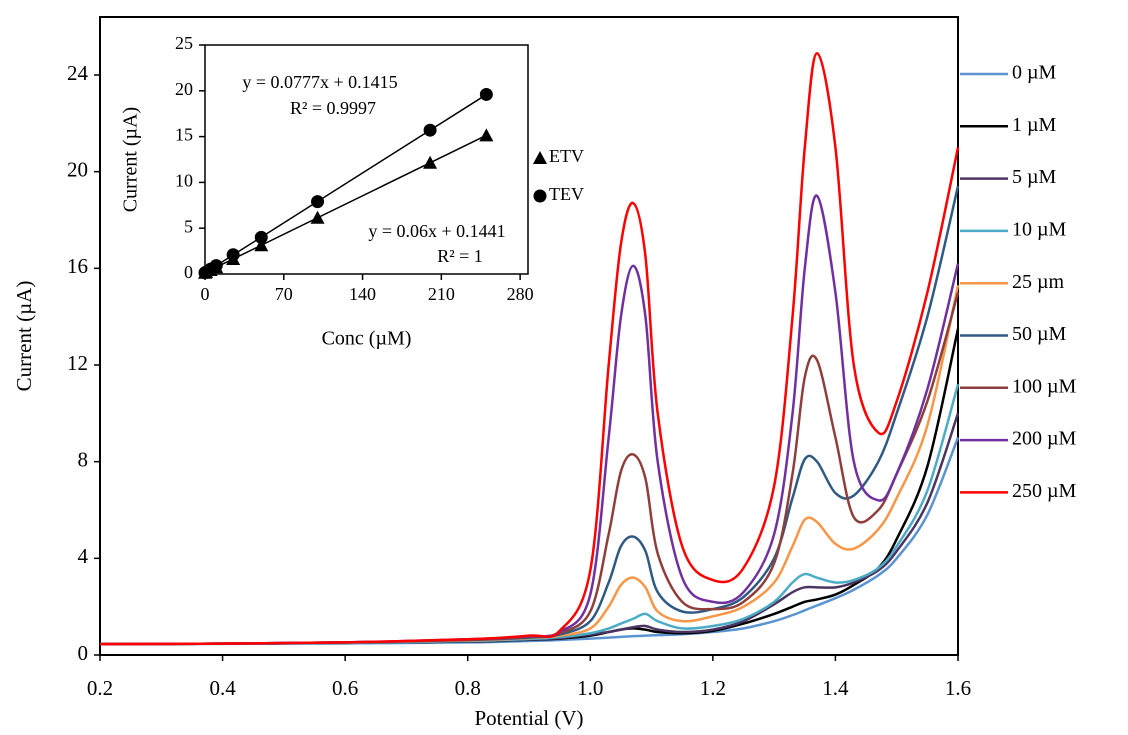 This screenshot has width=1128, height=735. What do you see at coordinates (184, 181) in the screenshot?
I see `y-tick-label: 10` at bounding box center [184, 181].